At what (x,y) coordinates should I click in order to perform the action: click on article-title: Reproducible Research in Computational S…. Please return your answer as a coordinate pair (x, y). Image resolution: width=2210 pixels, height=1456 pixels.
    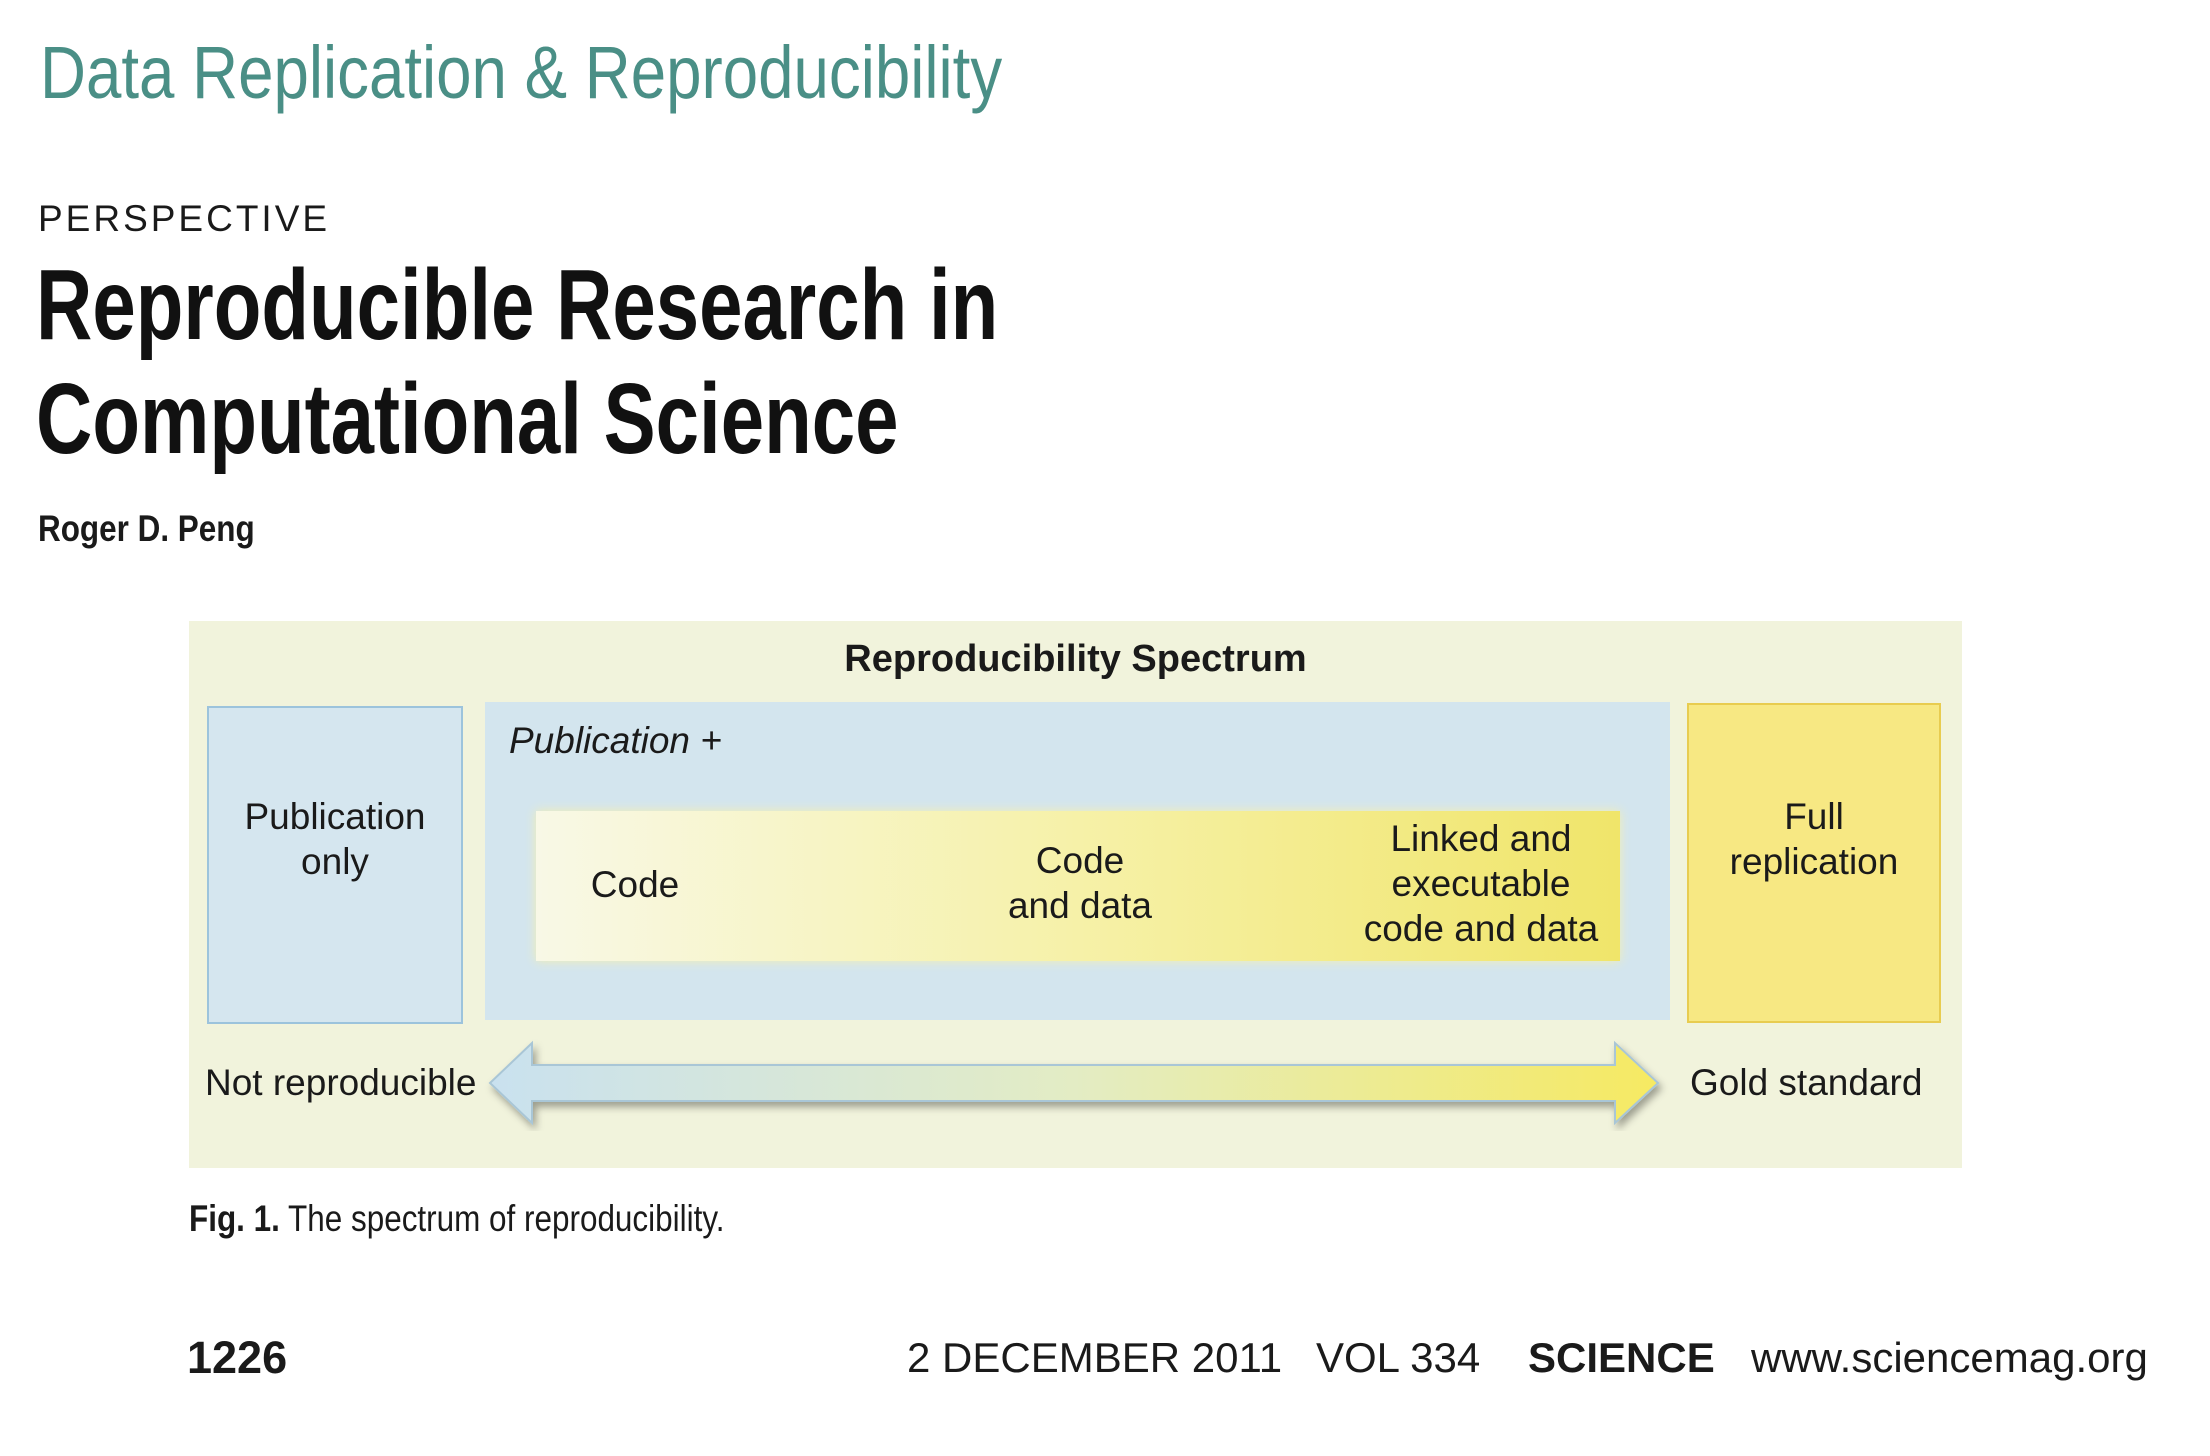
    Looking at the image, I should click on (517, 362).